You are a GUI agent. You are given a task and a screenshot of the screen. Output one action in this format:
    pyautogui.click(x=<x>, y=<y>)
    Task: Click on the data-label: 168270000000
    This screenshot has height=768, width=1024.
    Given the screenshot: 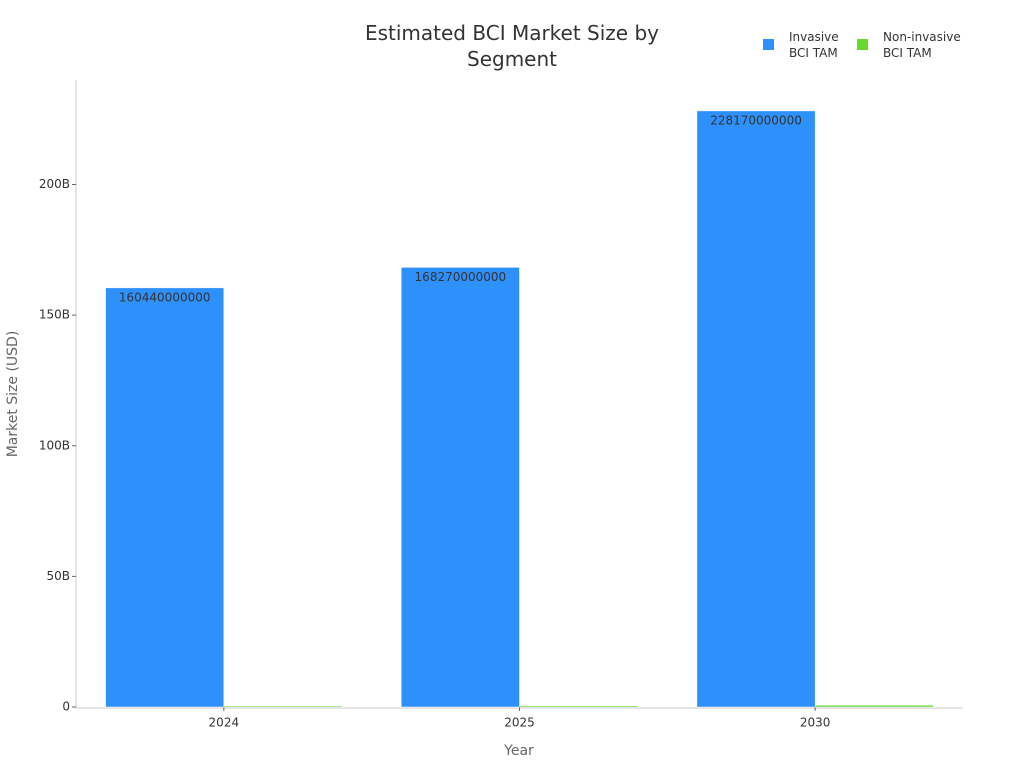 What is the action you would take?
    pyautogui.click(x=461, y=277)
    